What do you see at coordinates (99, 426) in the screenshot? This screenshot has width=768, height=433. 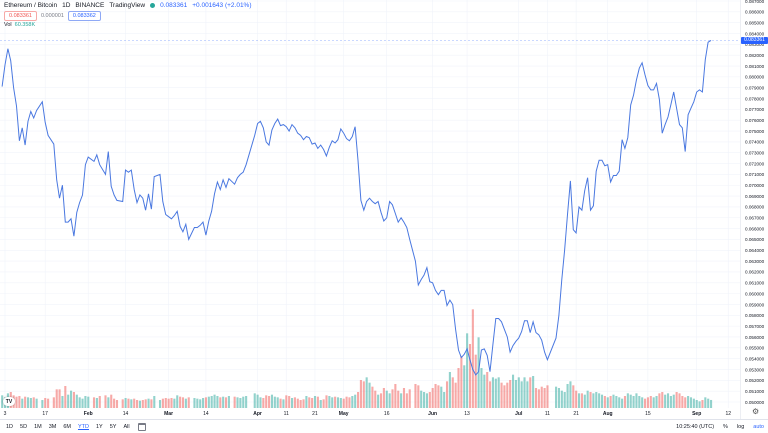 I see `range-1y: 1Y` at bounding box center [99, 426].